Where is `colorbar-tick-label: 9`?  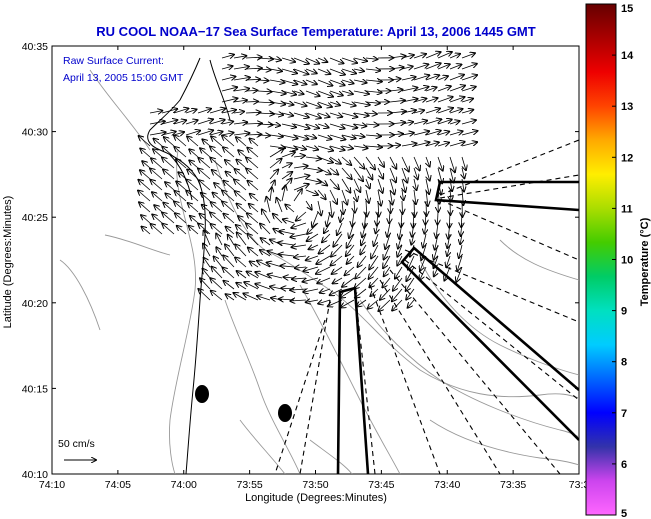 colorbar-tick-label: 9 is located at coordinates (624, 312).